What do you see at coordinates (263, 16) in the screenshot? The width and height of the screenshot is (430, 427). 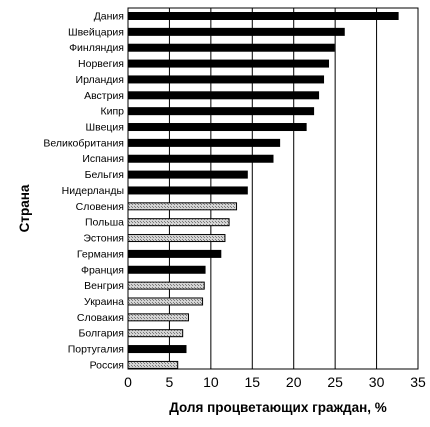 I see `bar-дания` at bounding box center [263, 16].